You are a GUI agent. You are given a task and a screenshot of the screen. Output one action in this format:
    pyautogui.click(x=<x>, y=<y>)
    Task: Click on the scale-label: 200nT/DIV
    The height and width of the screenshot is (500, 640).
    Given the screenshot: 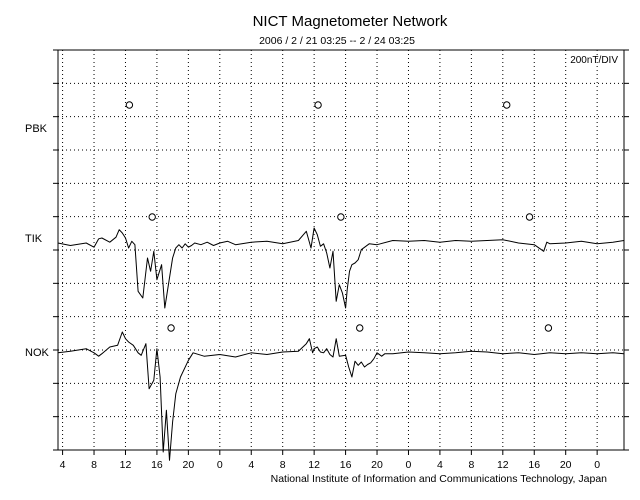 What is the action you would take?
    pyautogui.click(x=594, y=60)
    